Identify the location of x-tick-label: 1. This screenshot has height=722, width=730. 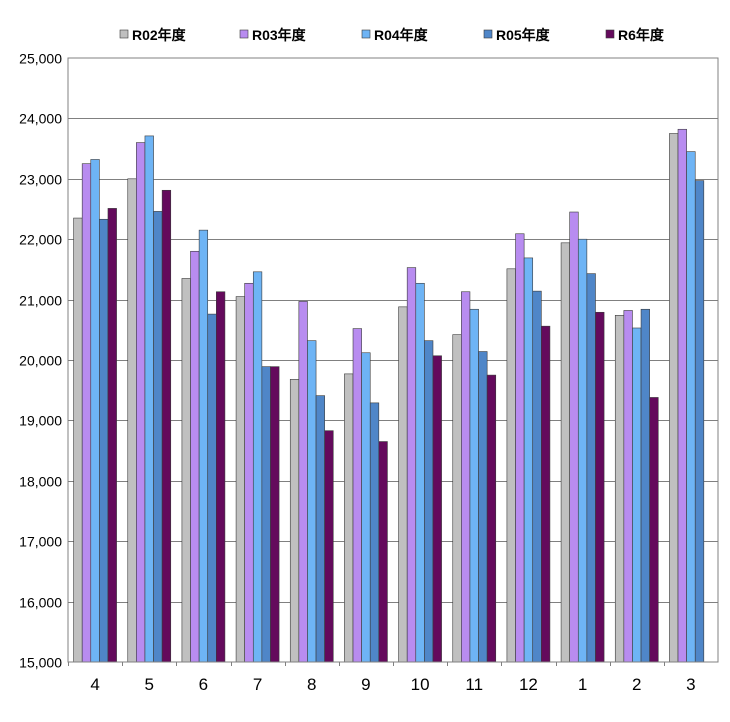
(582, 684).